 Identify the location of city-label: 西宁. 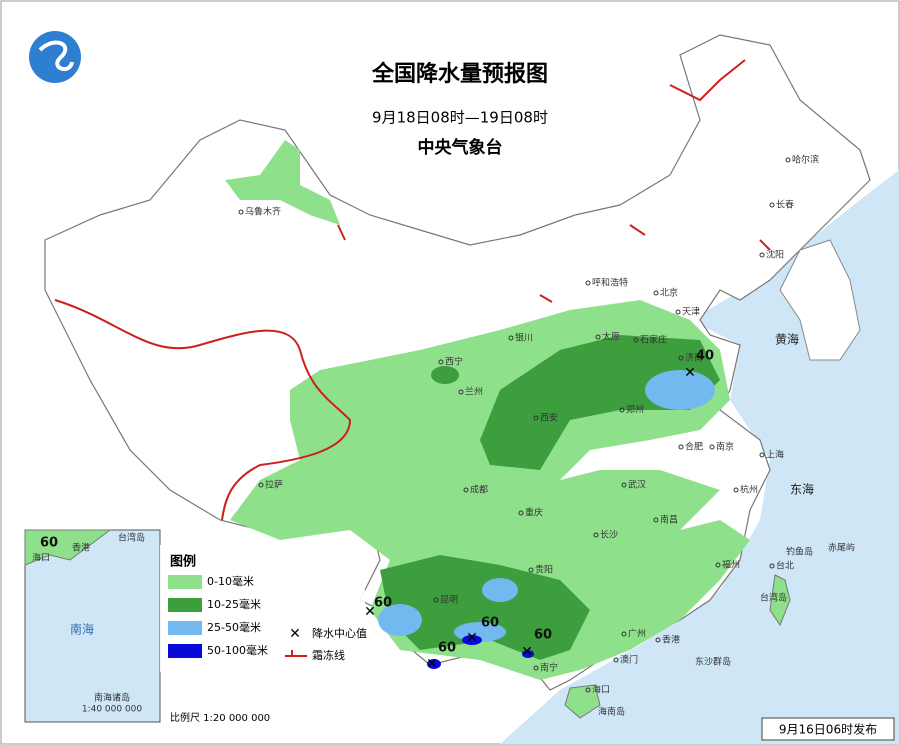
(454, 362).